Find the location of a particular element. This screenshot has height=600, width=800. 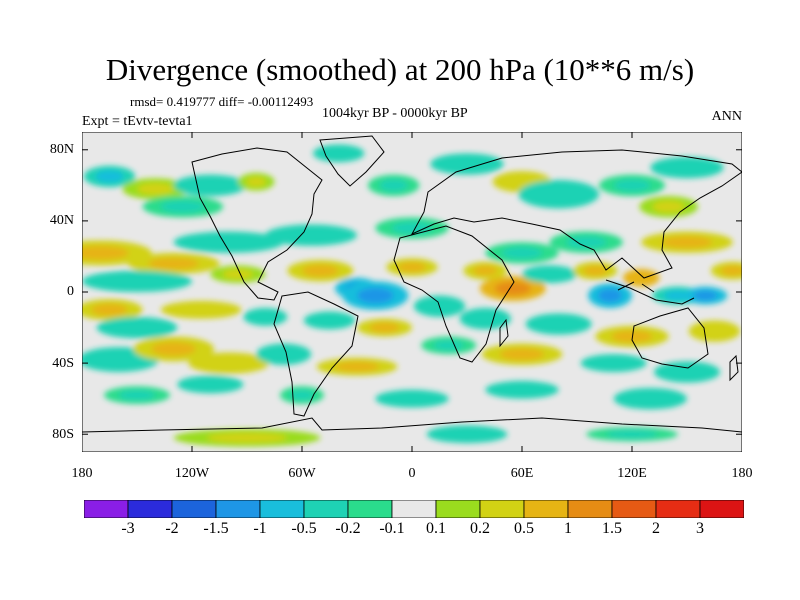

lon-tick-label: 60E is located at coordinates (522, 473).